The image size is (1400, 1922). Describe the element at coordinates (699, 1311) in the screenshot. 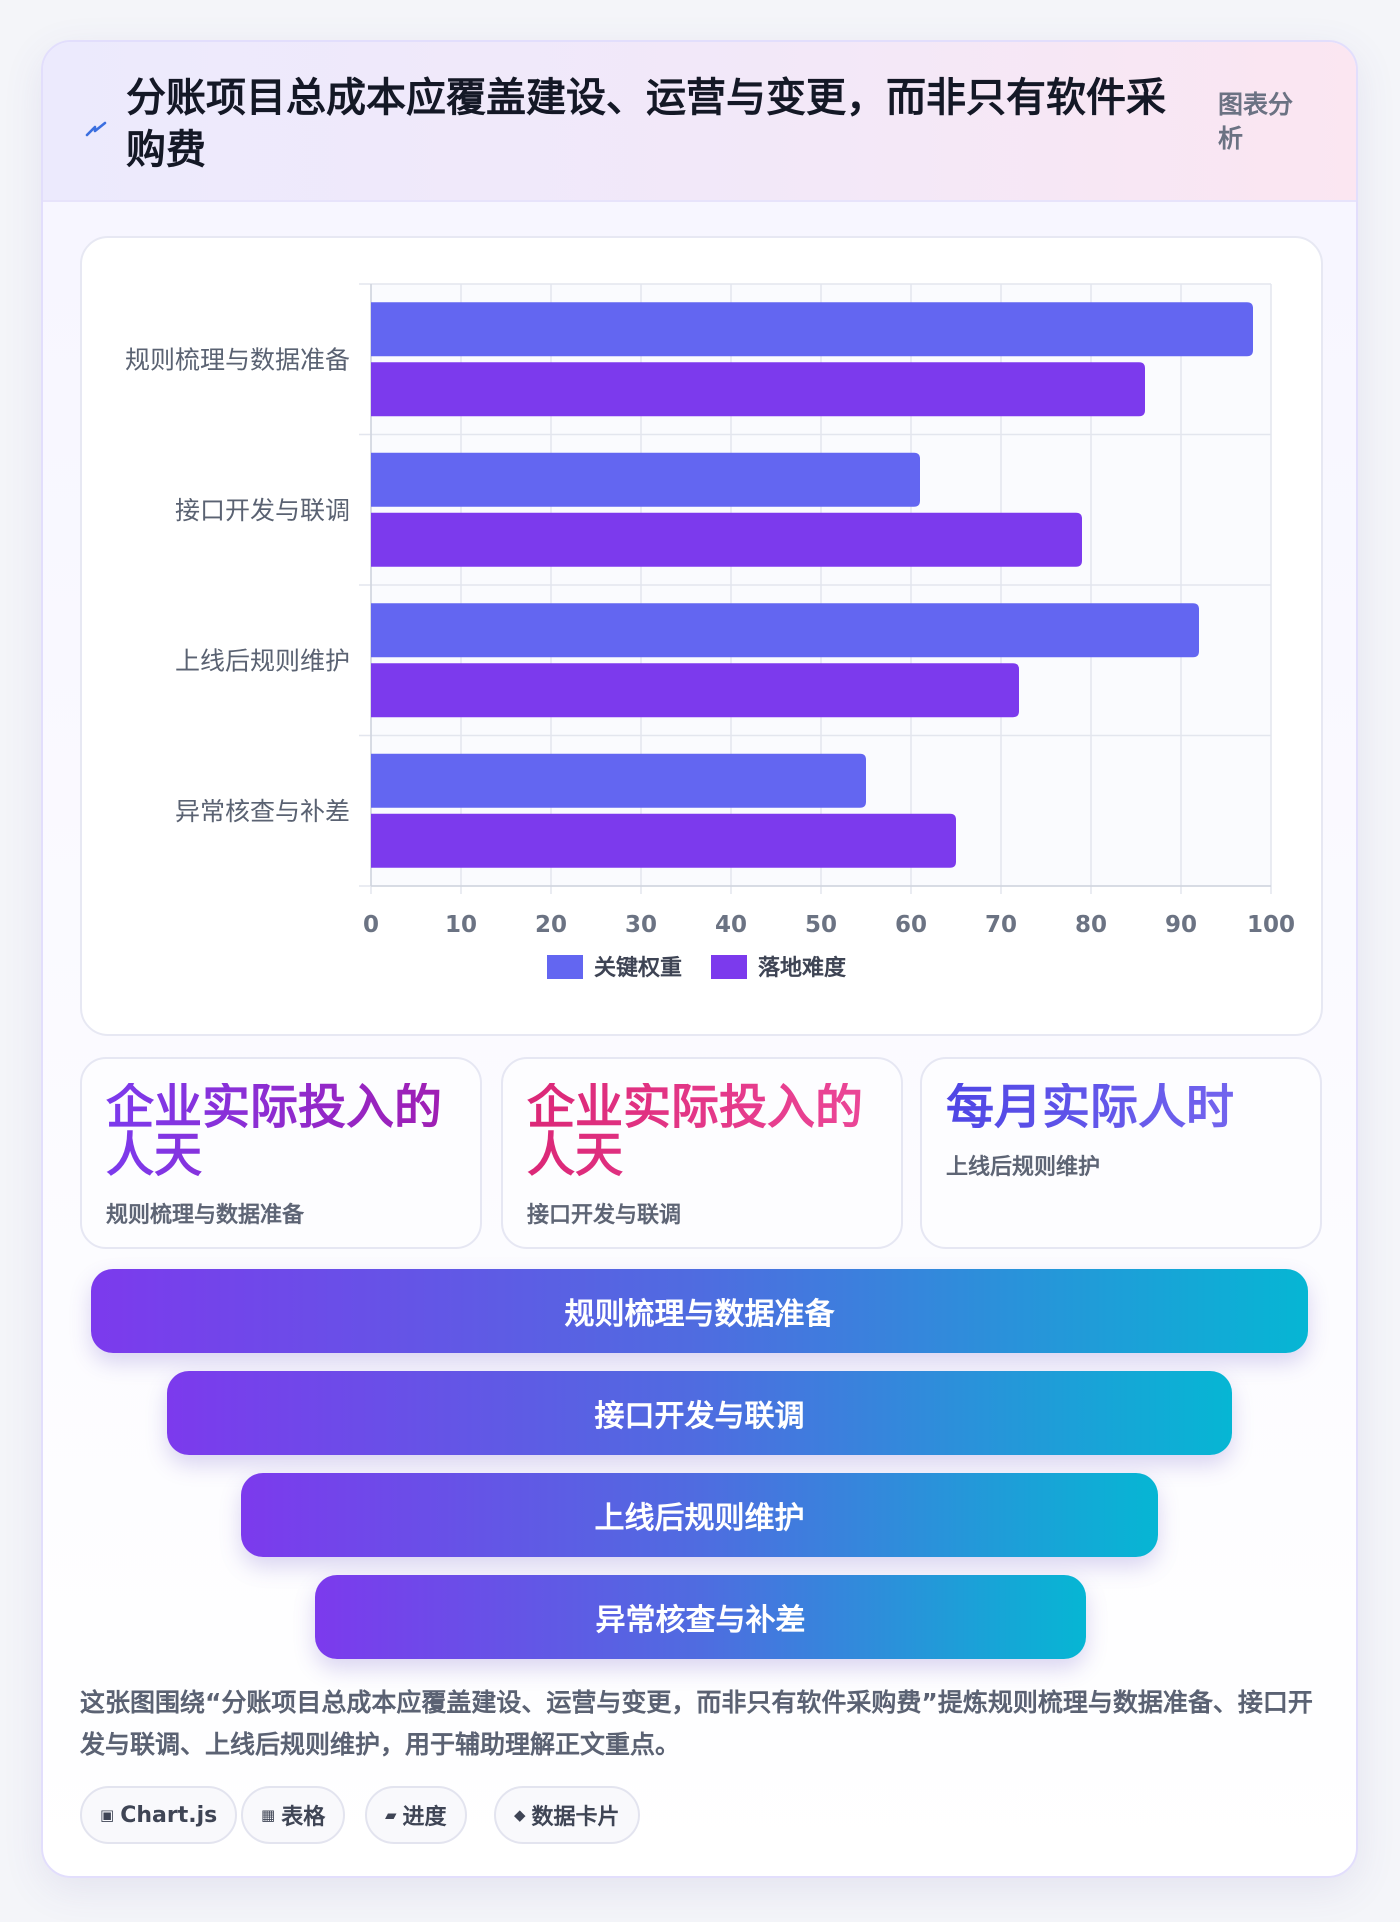

I see `funnel-stage-1: 规则梳理与数据准备` at that location.